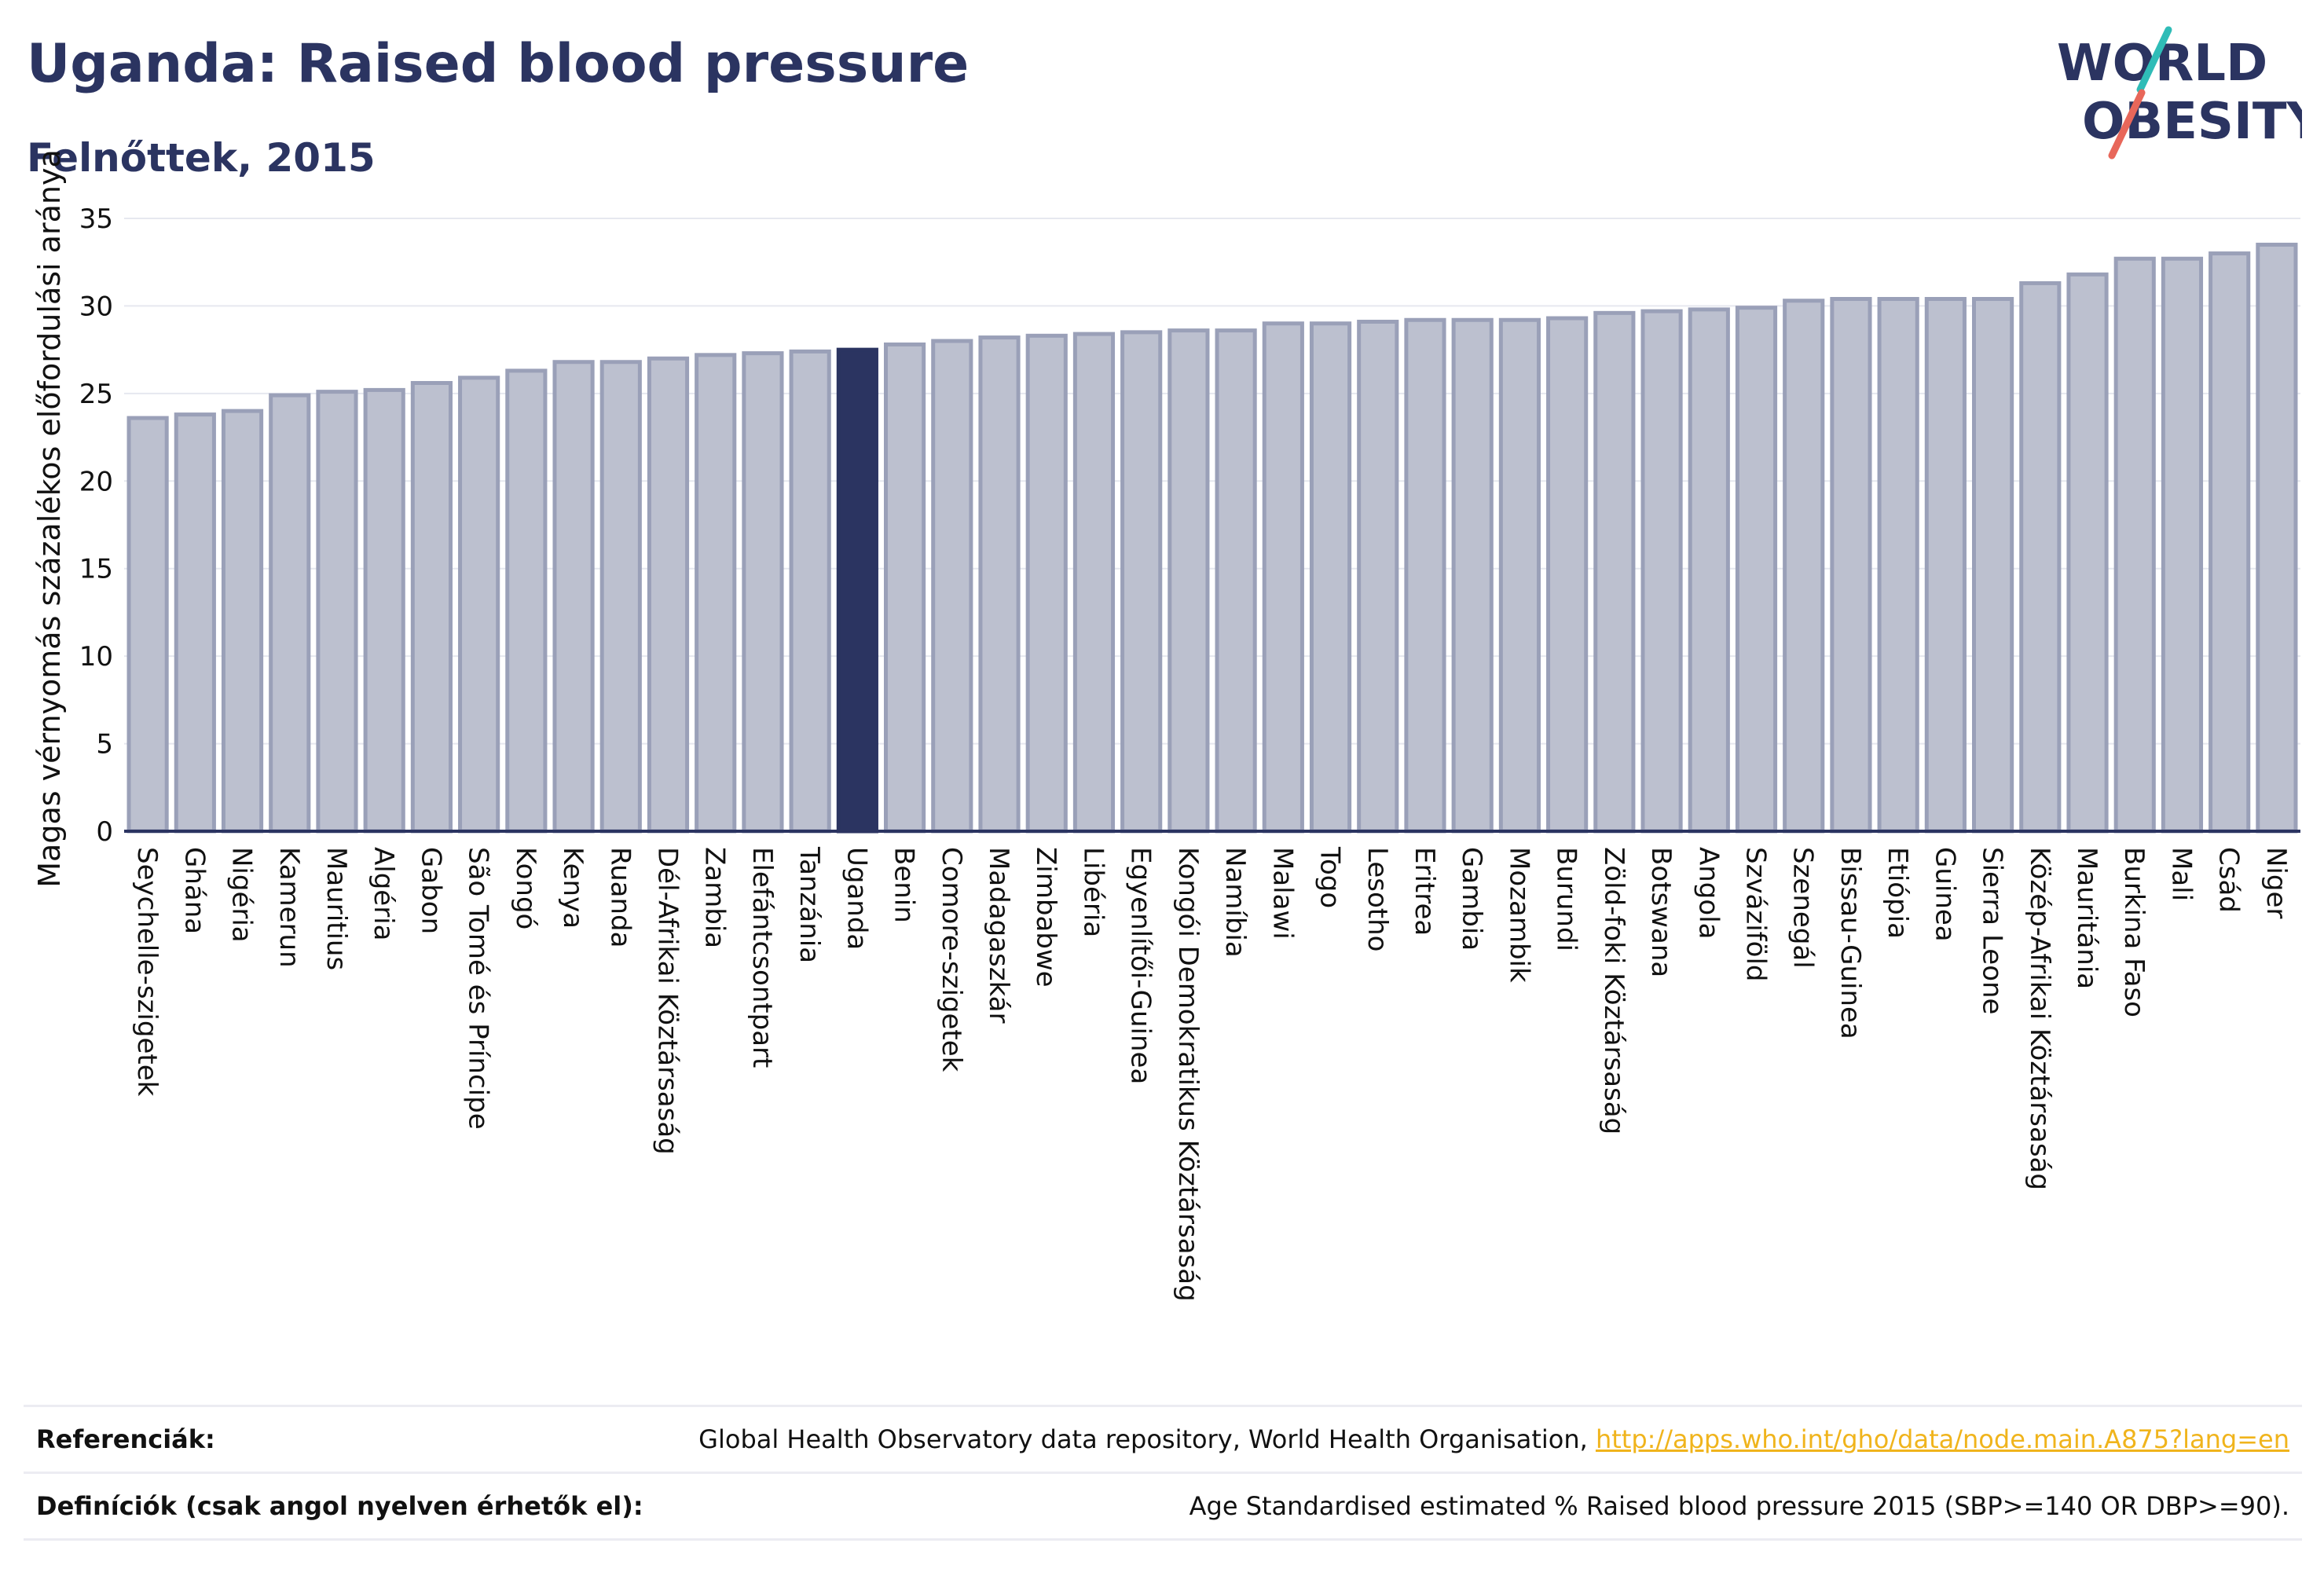 This screenshot has height=1576, width=2324. I want to click on x-tick-label: Kamerun, so click(289, 907).